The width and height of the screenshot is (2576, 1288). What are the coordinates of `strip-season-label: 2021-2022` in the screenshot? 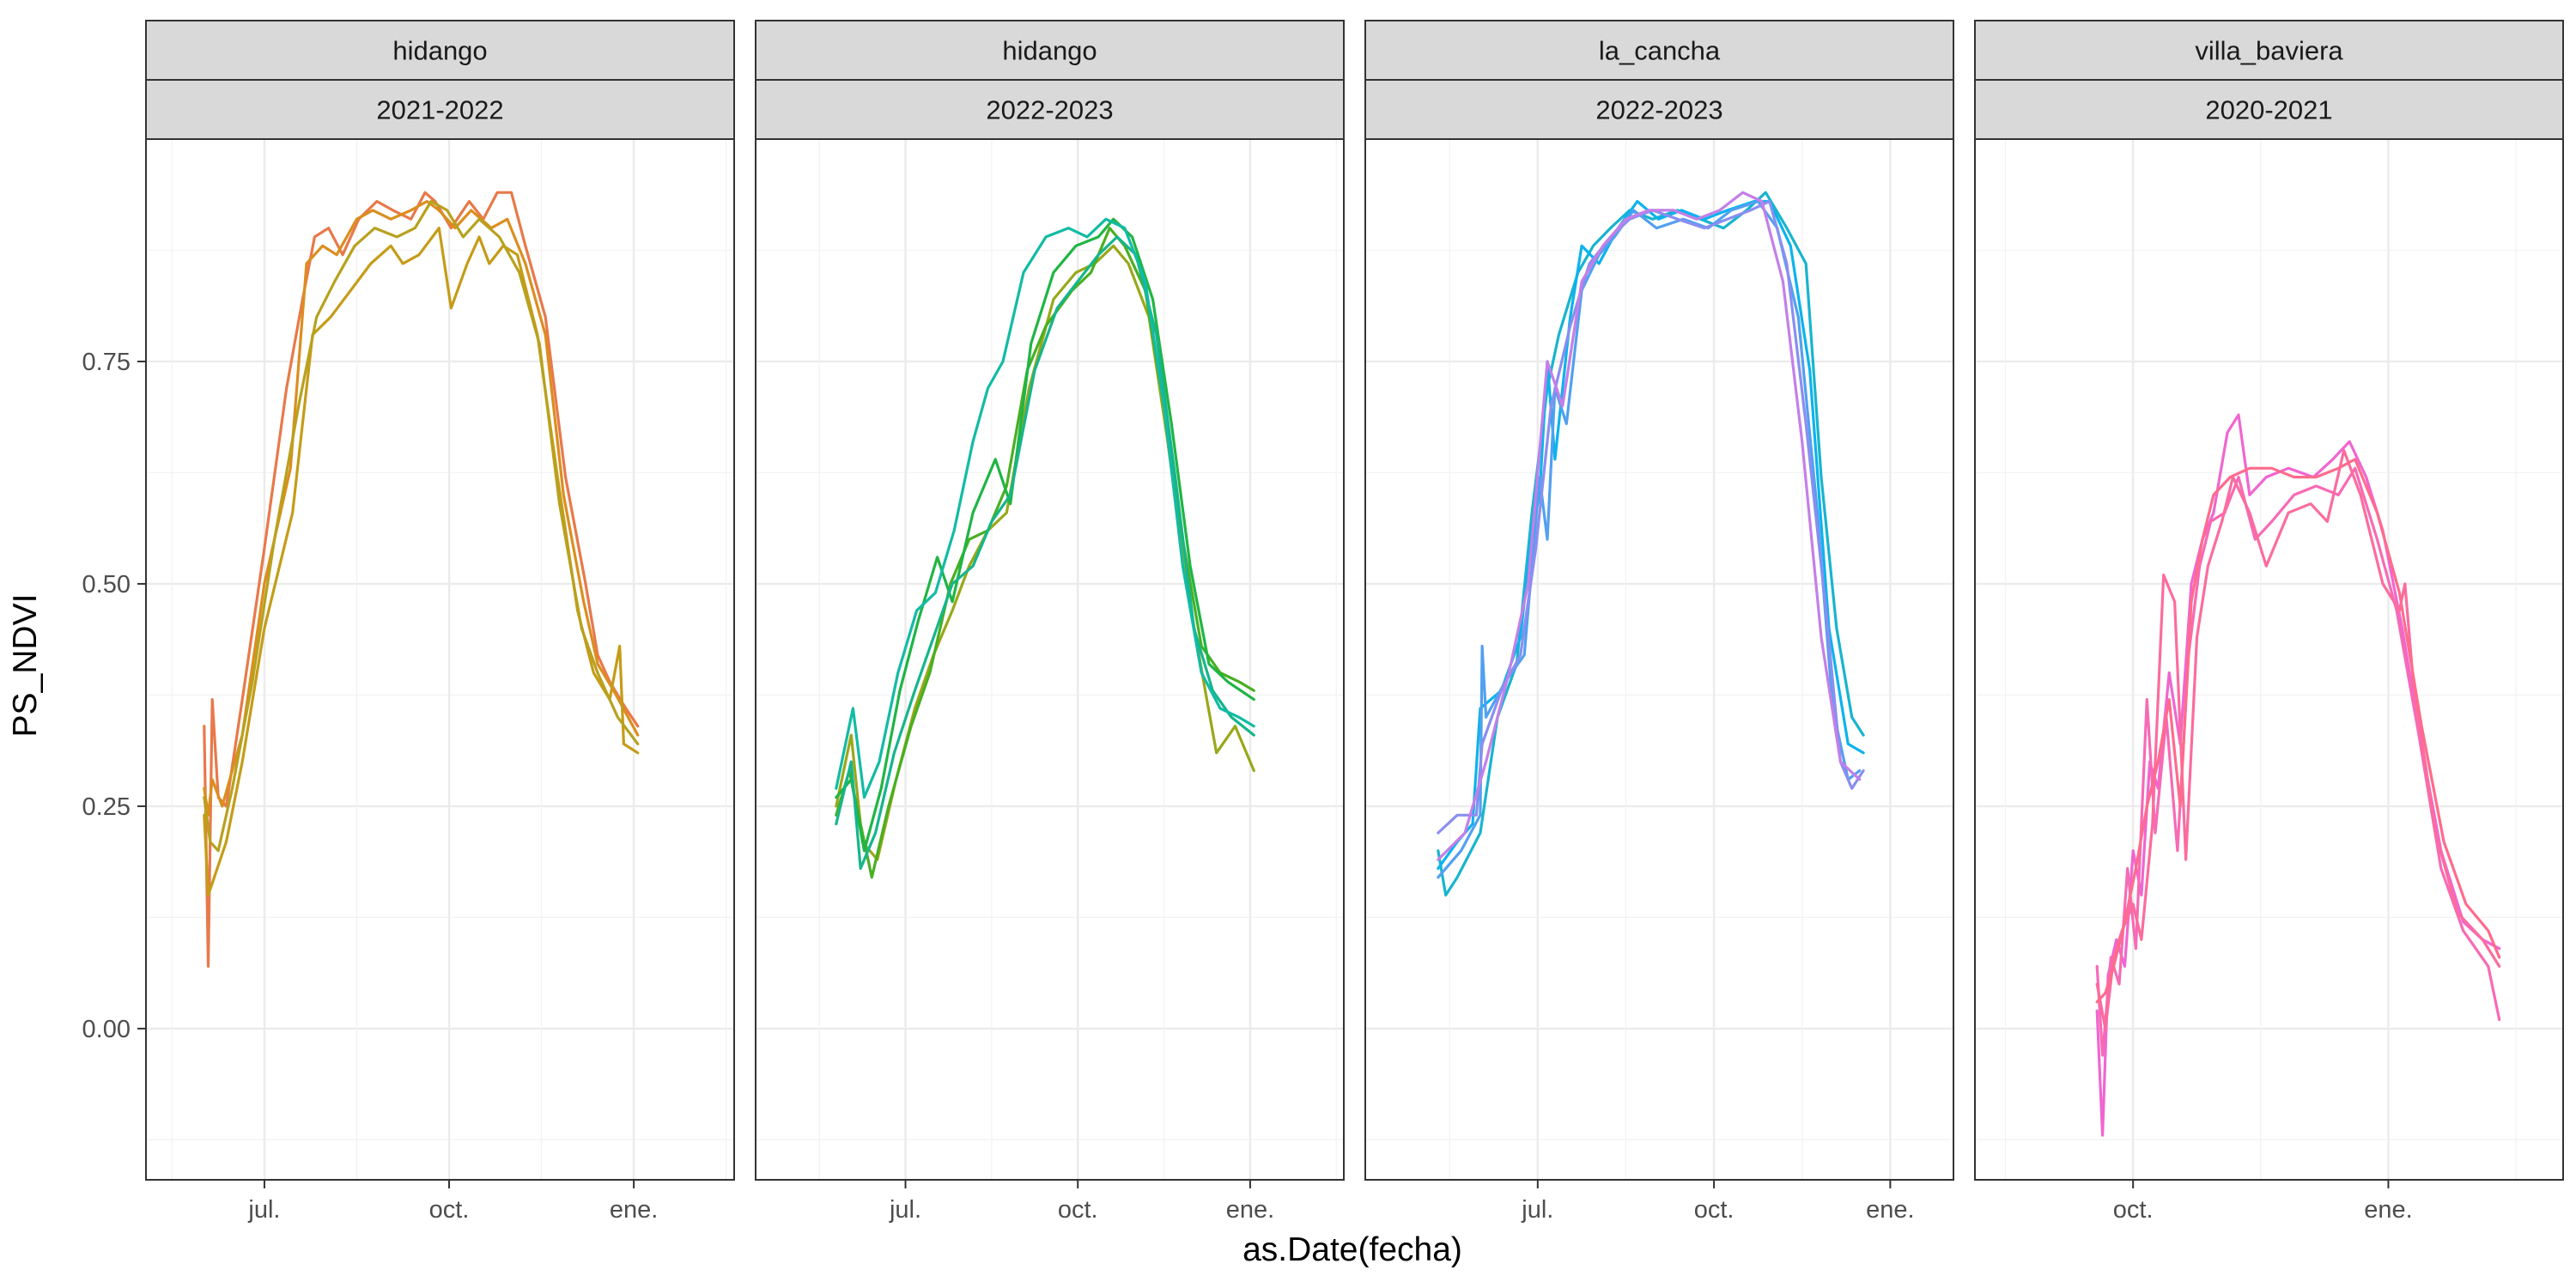 It's located at (440, 110).